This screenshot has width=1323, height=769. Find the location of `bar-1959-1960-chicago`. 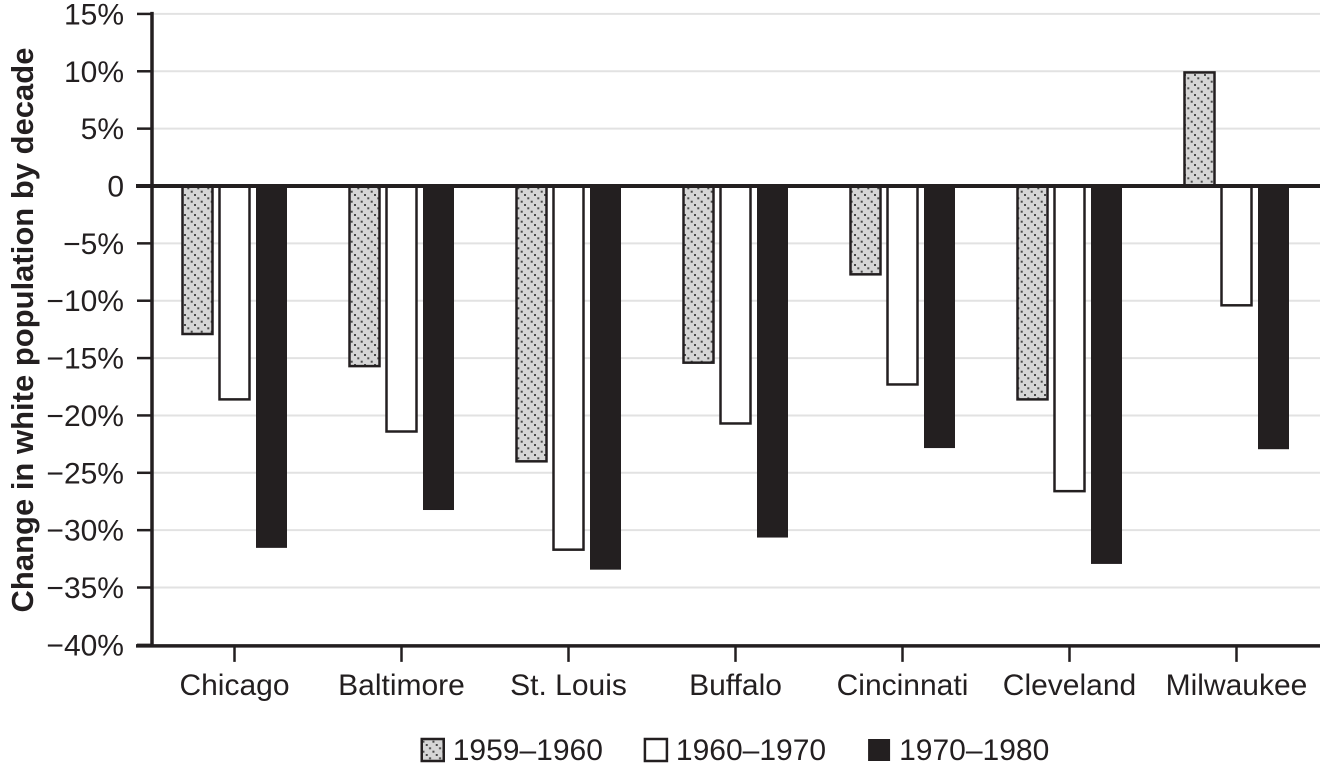

bar-1959-1960-chicago is located at coordinates (197, 260).